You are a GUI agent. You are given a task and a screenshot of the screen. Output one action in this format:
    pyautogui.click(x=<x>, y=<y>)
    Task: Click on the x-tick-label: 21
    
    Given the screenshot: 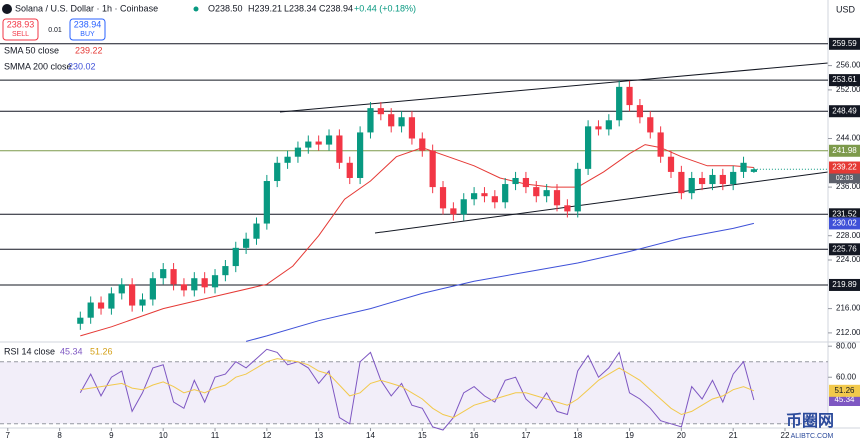 What is the action you would take?
    pyautogui.click(x=733, y=435)
    